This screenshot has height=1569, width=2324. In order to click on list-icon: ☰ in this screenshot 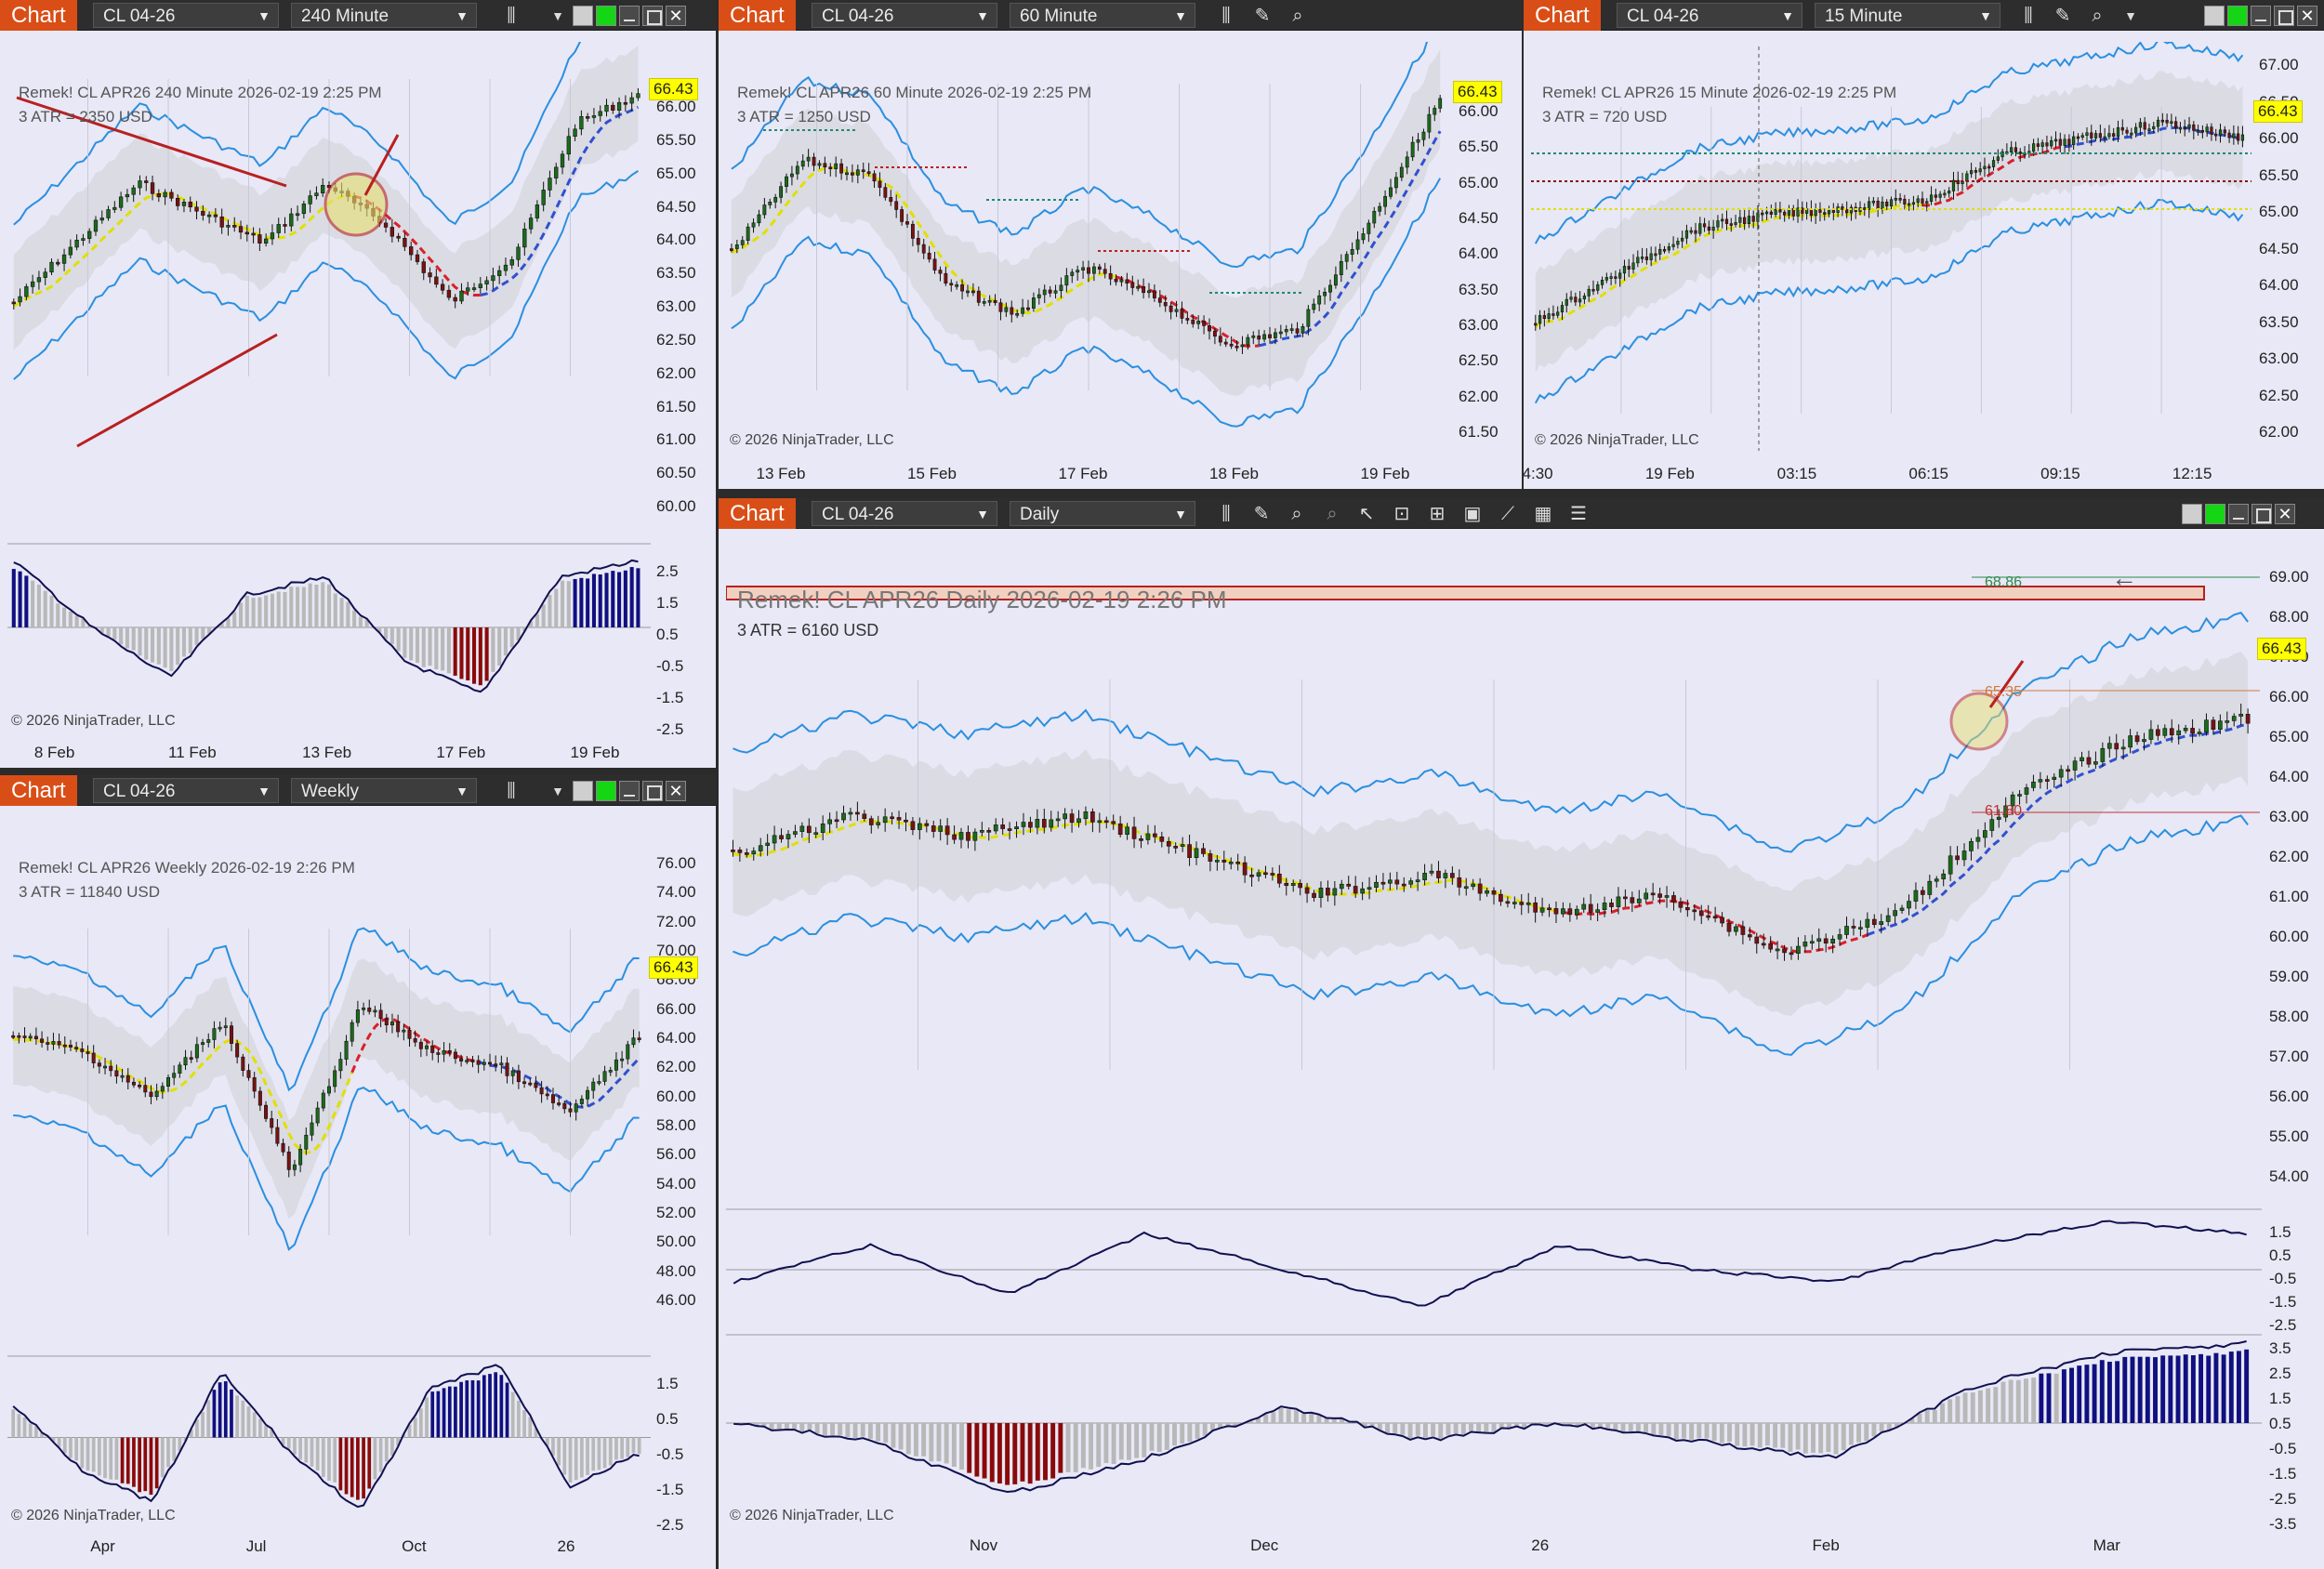, I will do `click(1578, 514)`.